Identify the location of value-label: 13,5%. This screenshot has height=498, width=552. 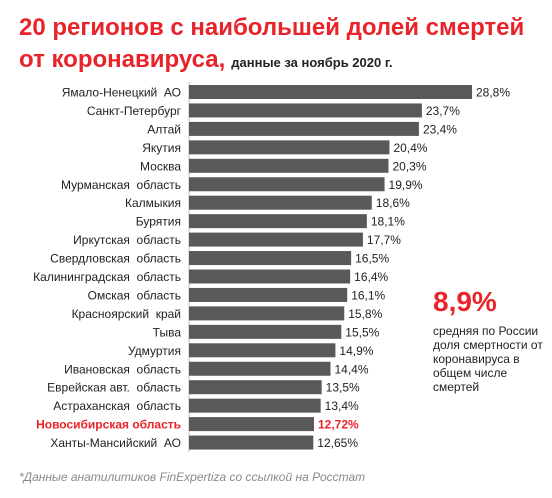
(343, 388).